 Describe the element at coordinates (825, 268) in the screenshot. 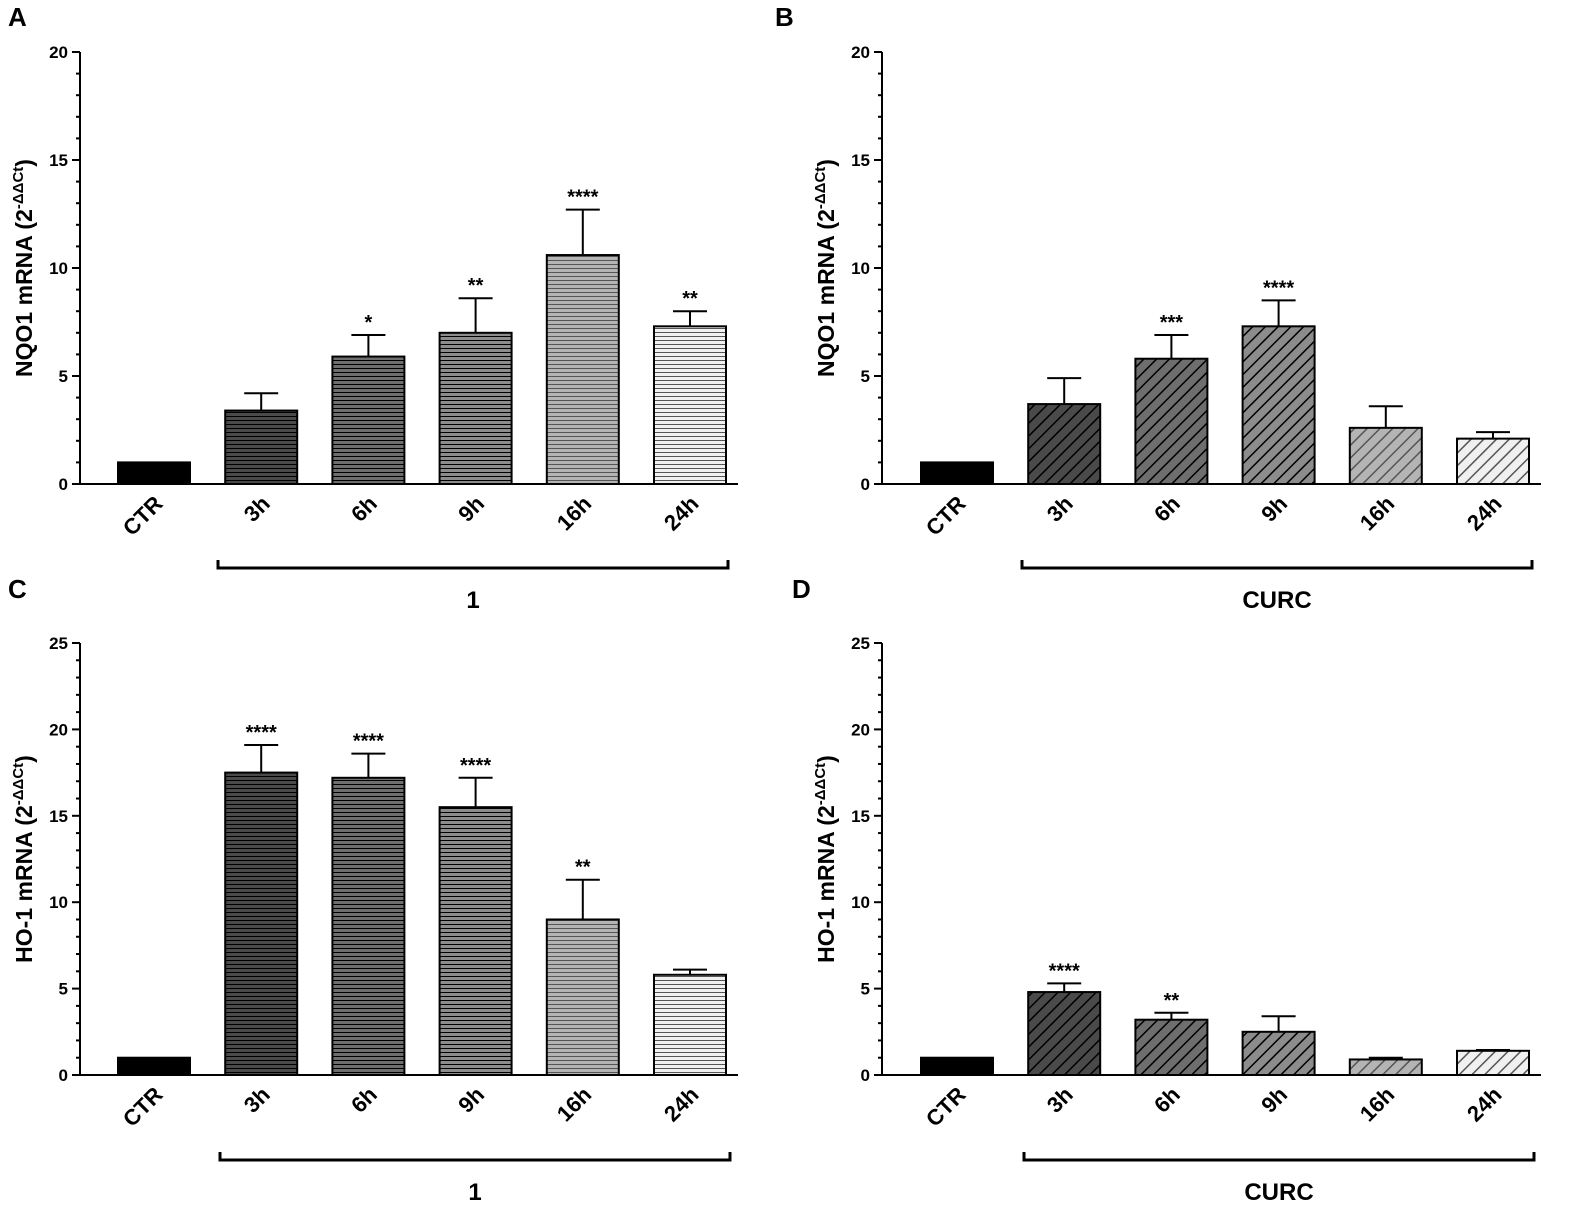

I see `y-axis-title: NQO1 mRNA (2-ΔΔCt)` at that location.